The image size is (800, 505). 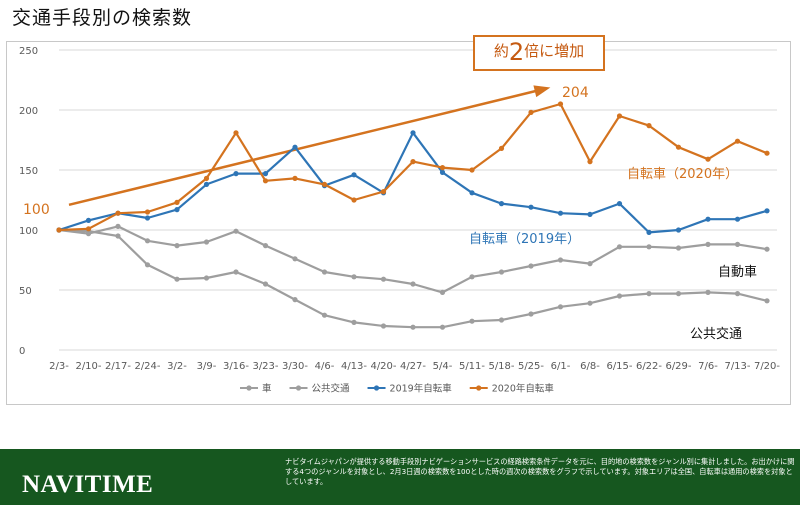 I want to click on callout-number: 2, so click(x=516, y=52).